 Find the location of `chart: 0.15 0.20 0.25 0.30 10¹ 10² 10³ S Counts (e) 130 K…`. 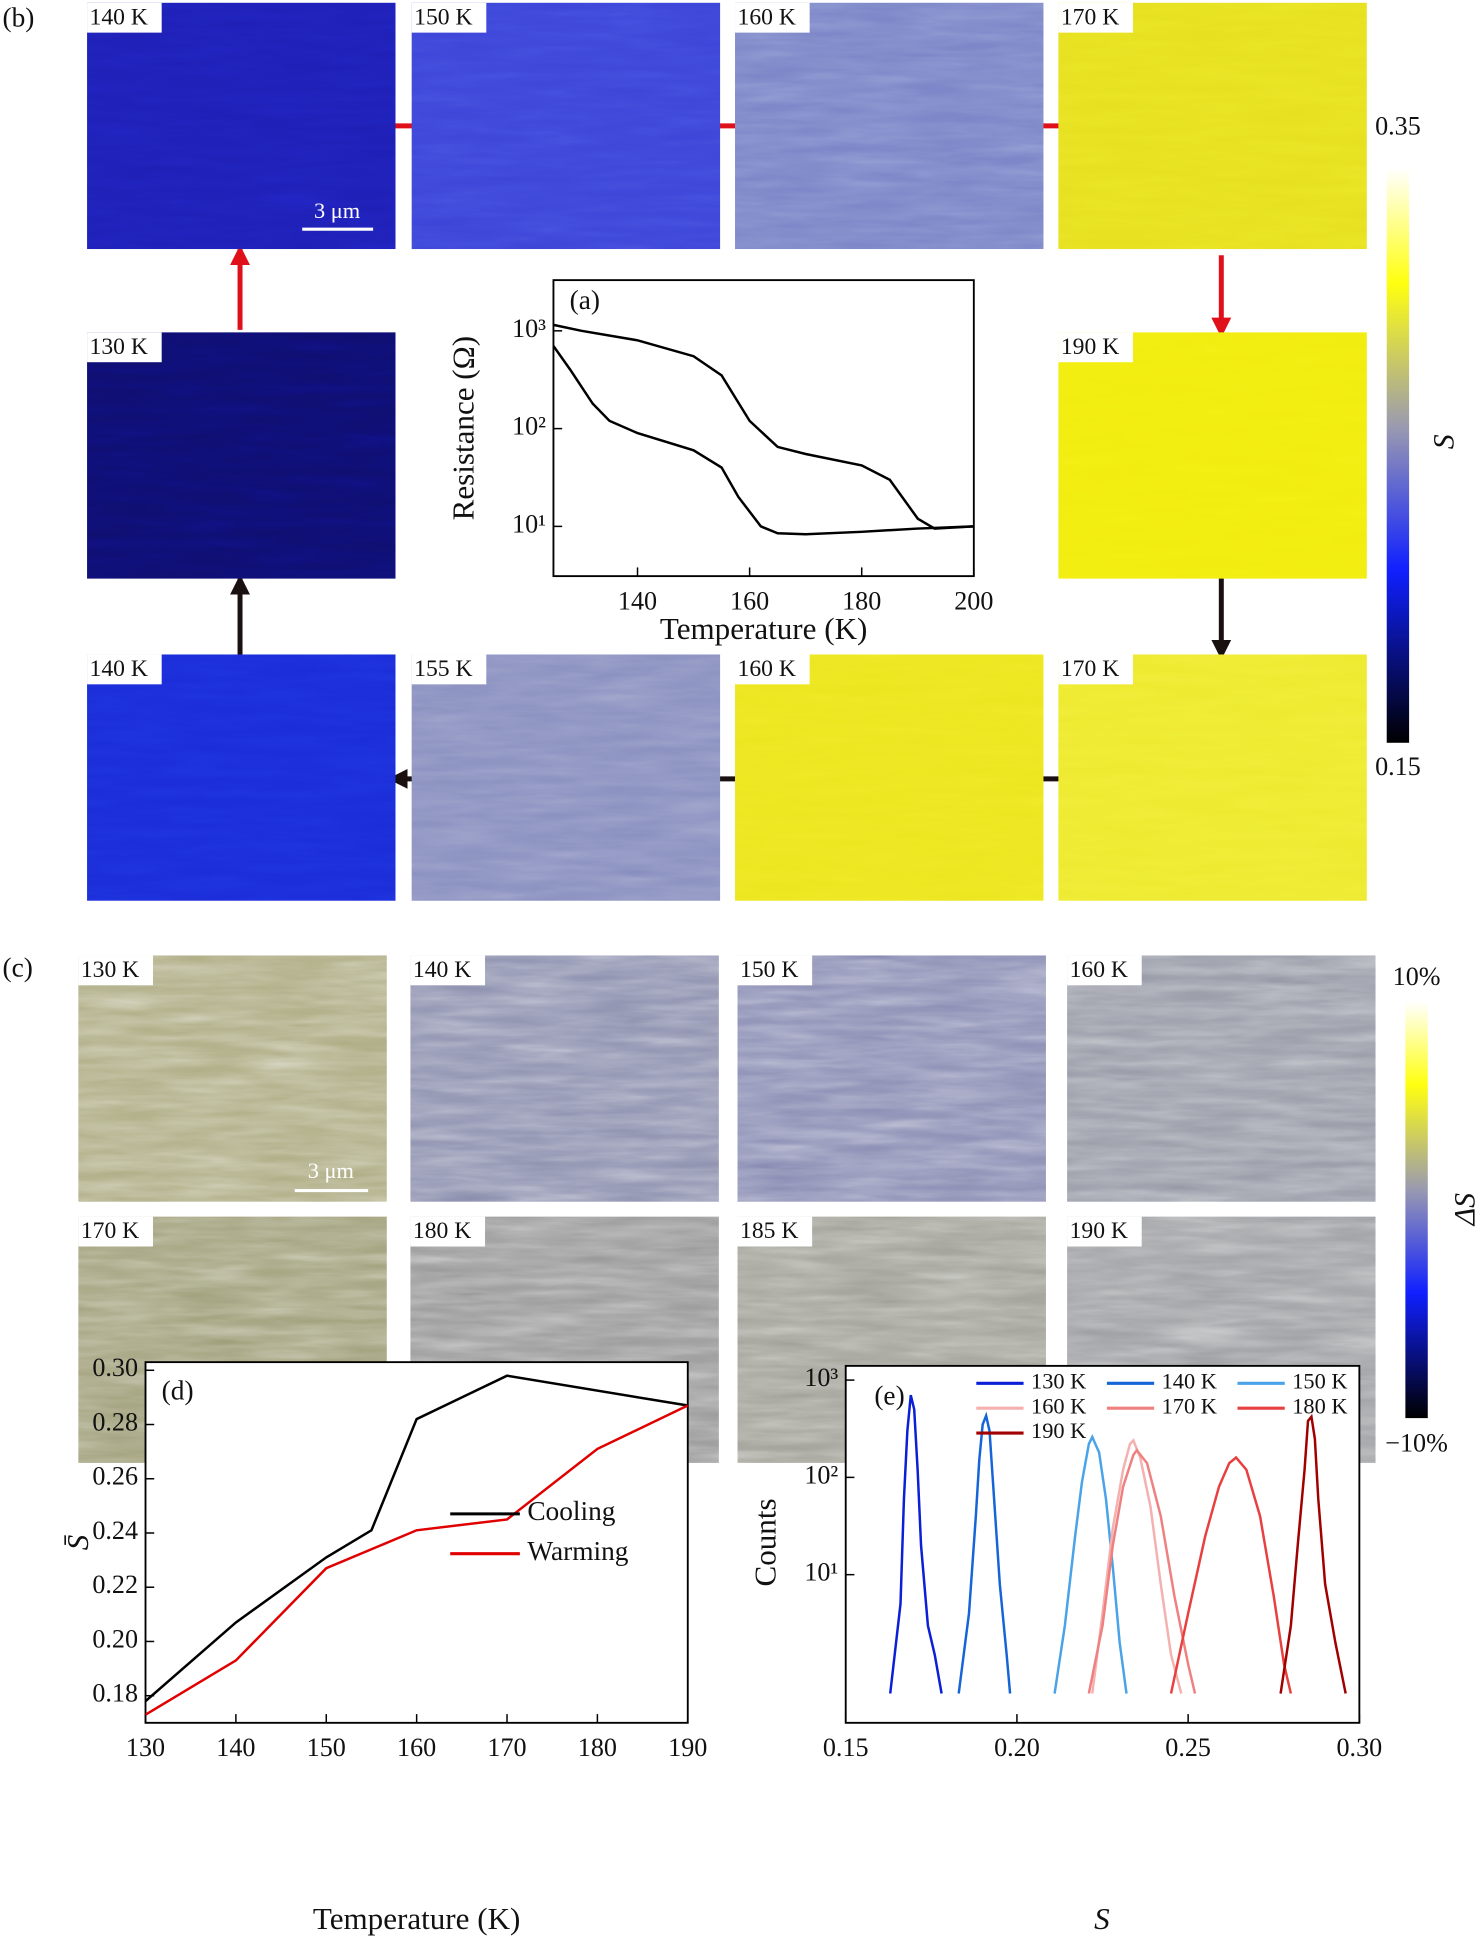

chart: 0.15 0.20 0.25 0.30 10¹ 10² 10³ S Counts (e) 130 K… is located at coordinates (1065, 1649).